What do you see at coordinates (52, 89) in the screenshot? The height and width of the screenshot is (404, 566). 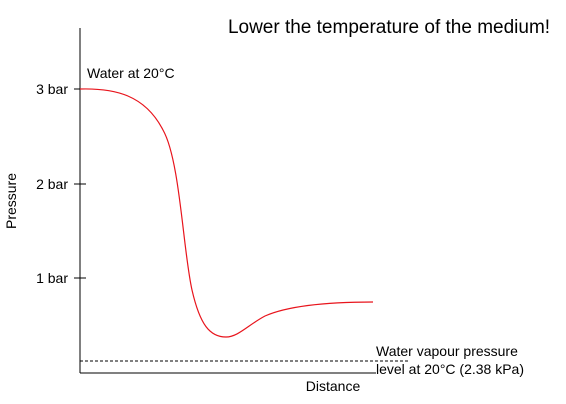 I see `y-tick-label-3bar: 3 bar` at bounding box center [52, 89].